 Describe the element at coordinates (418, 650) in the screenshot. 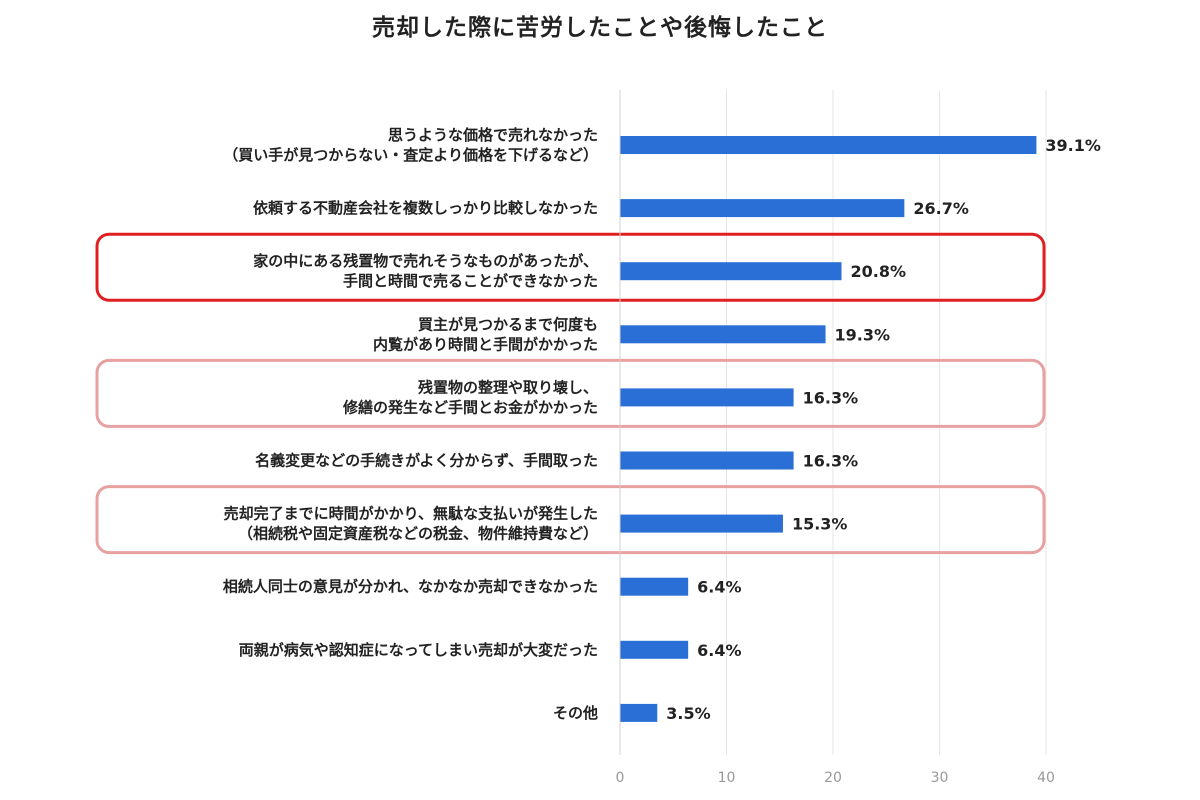

I see `category-label: 両親が病気や認知症になってしまい売却が大変だった` at that location.